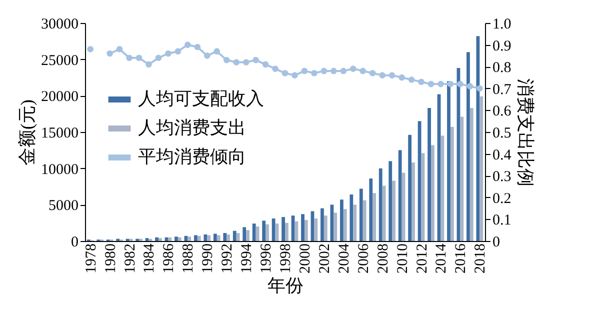 This screenshot has height=334, width=609. Describe the element at coordinates (27, 133) in the screenshot. I see `y-axis-title: 金额(元)` at that location.